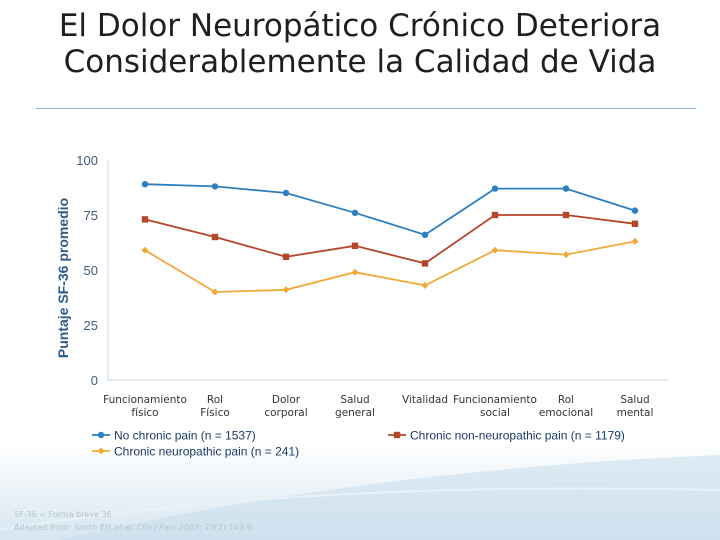  What do you see at coordinates (91, 215) in the screenshot?
I see `y-tick-label: 75` at bounding box center [91, 215].